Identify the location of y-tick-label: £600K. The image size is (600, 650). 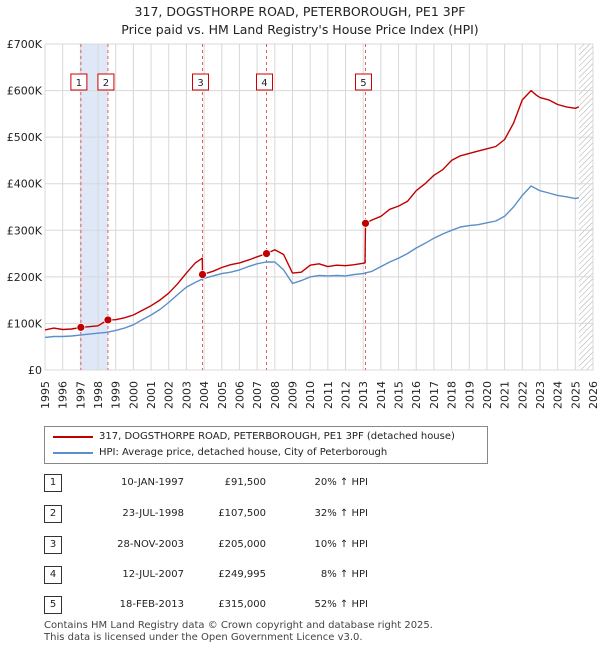
(25, 91).